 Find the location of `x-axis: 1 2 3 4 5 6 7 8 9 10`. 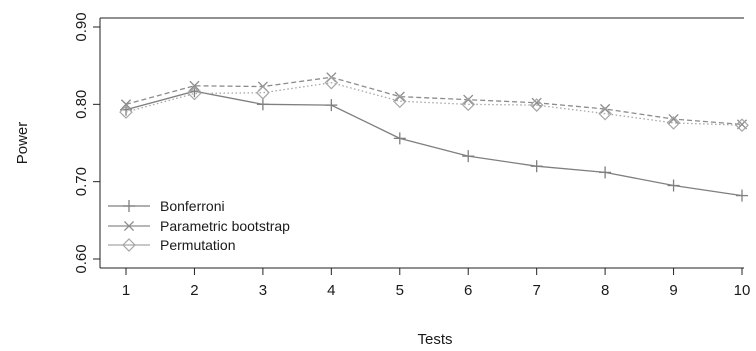

x-axis: 1 2 3 4 5 6 7 8 9 10 is located at coordinates (436, 283).